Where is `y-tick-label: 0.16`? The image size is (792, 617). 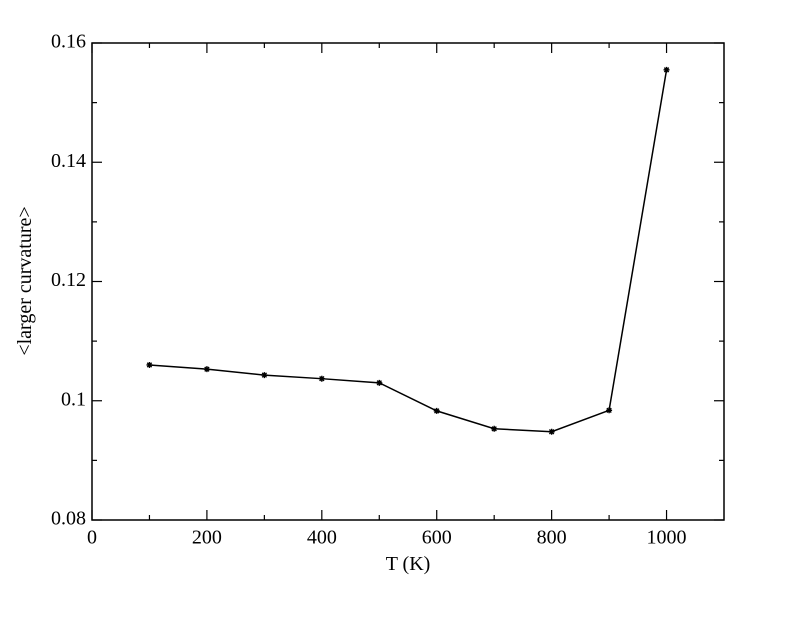 y-tick-label: 0.16 is located at coordinates (68, 42).